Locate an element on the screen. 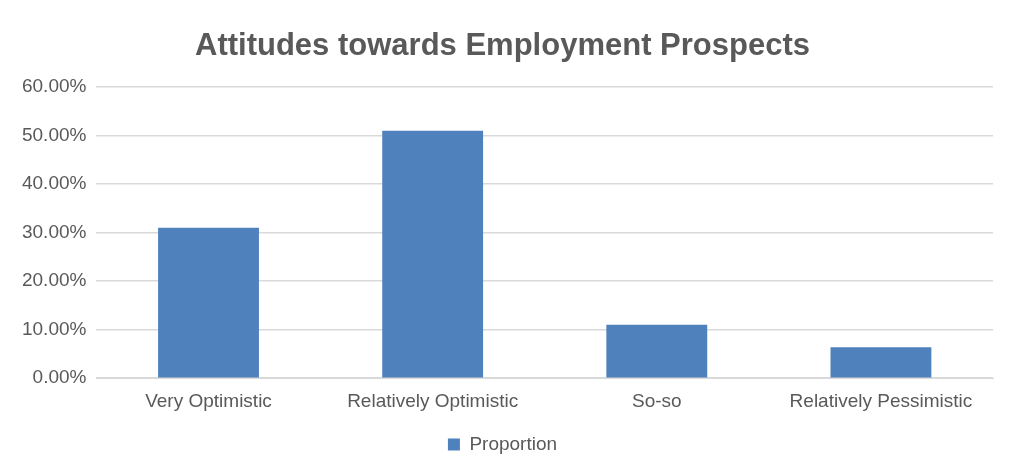 This screenshot has height=474, width=1011. y-tick-label: 60.00% is located at coordinates (54, 86).